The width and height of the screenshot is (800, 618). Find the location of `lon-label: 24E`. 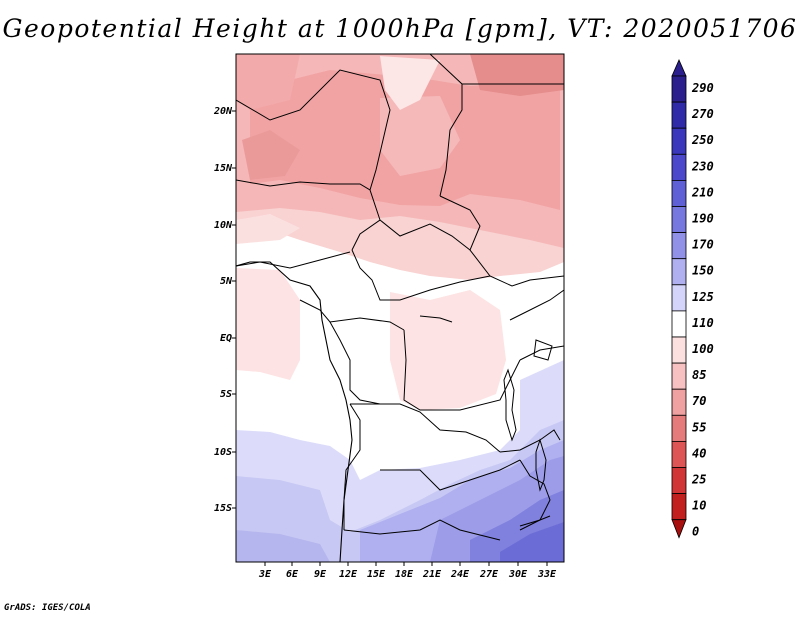

lon-label: 24E is located at coordinates (460, 574).